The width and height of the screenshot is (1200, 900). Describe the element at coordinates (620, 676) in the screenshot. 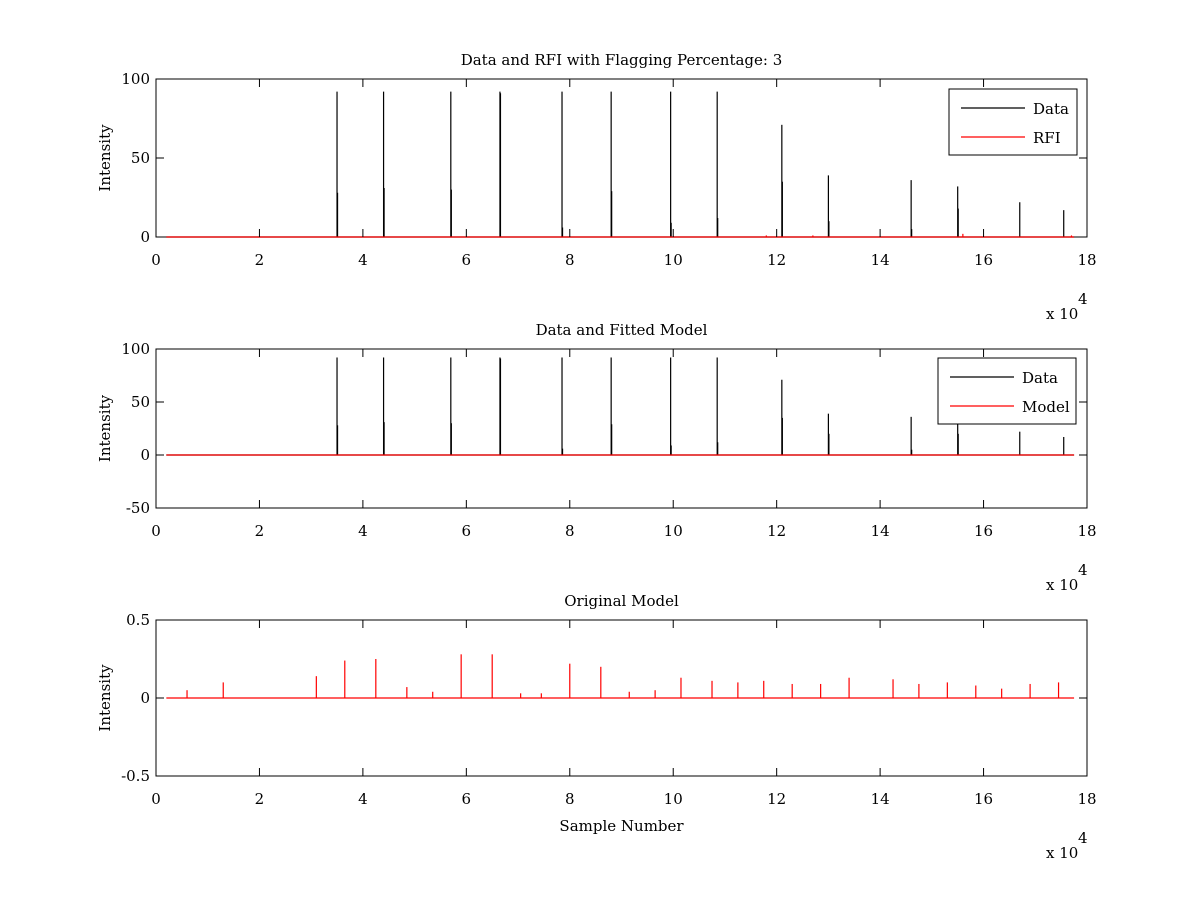

I see `series-model` at that location.